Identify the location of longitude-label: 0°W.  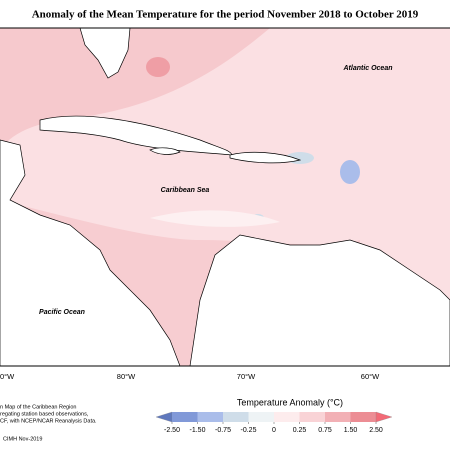
(7, 376).